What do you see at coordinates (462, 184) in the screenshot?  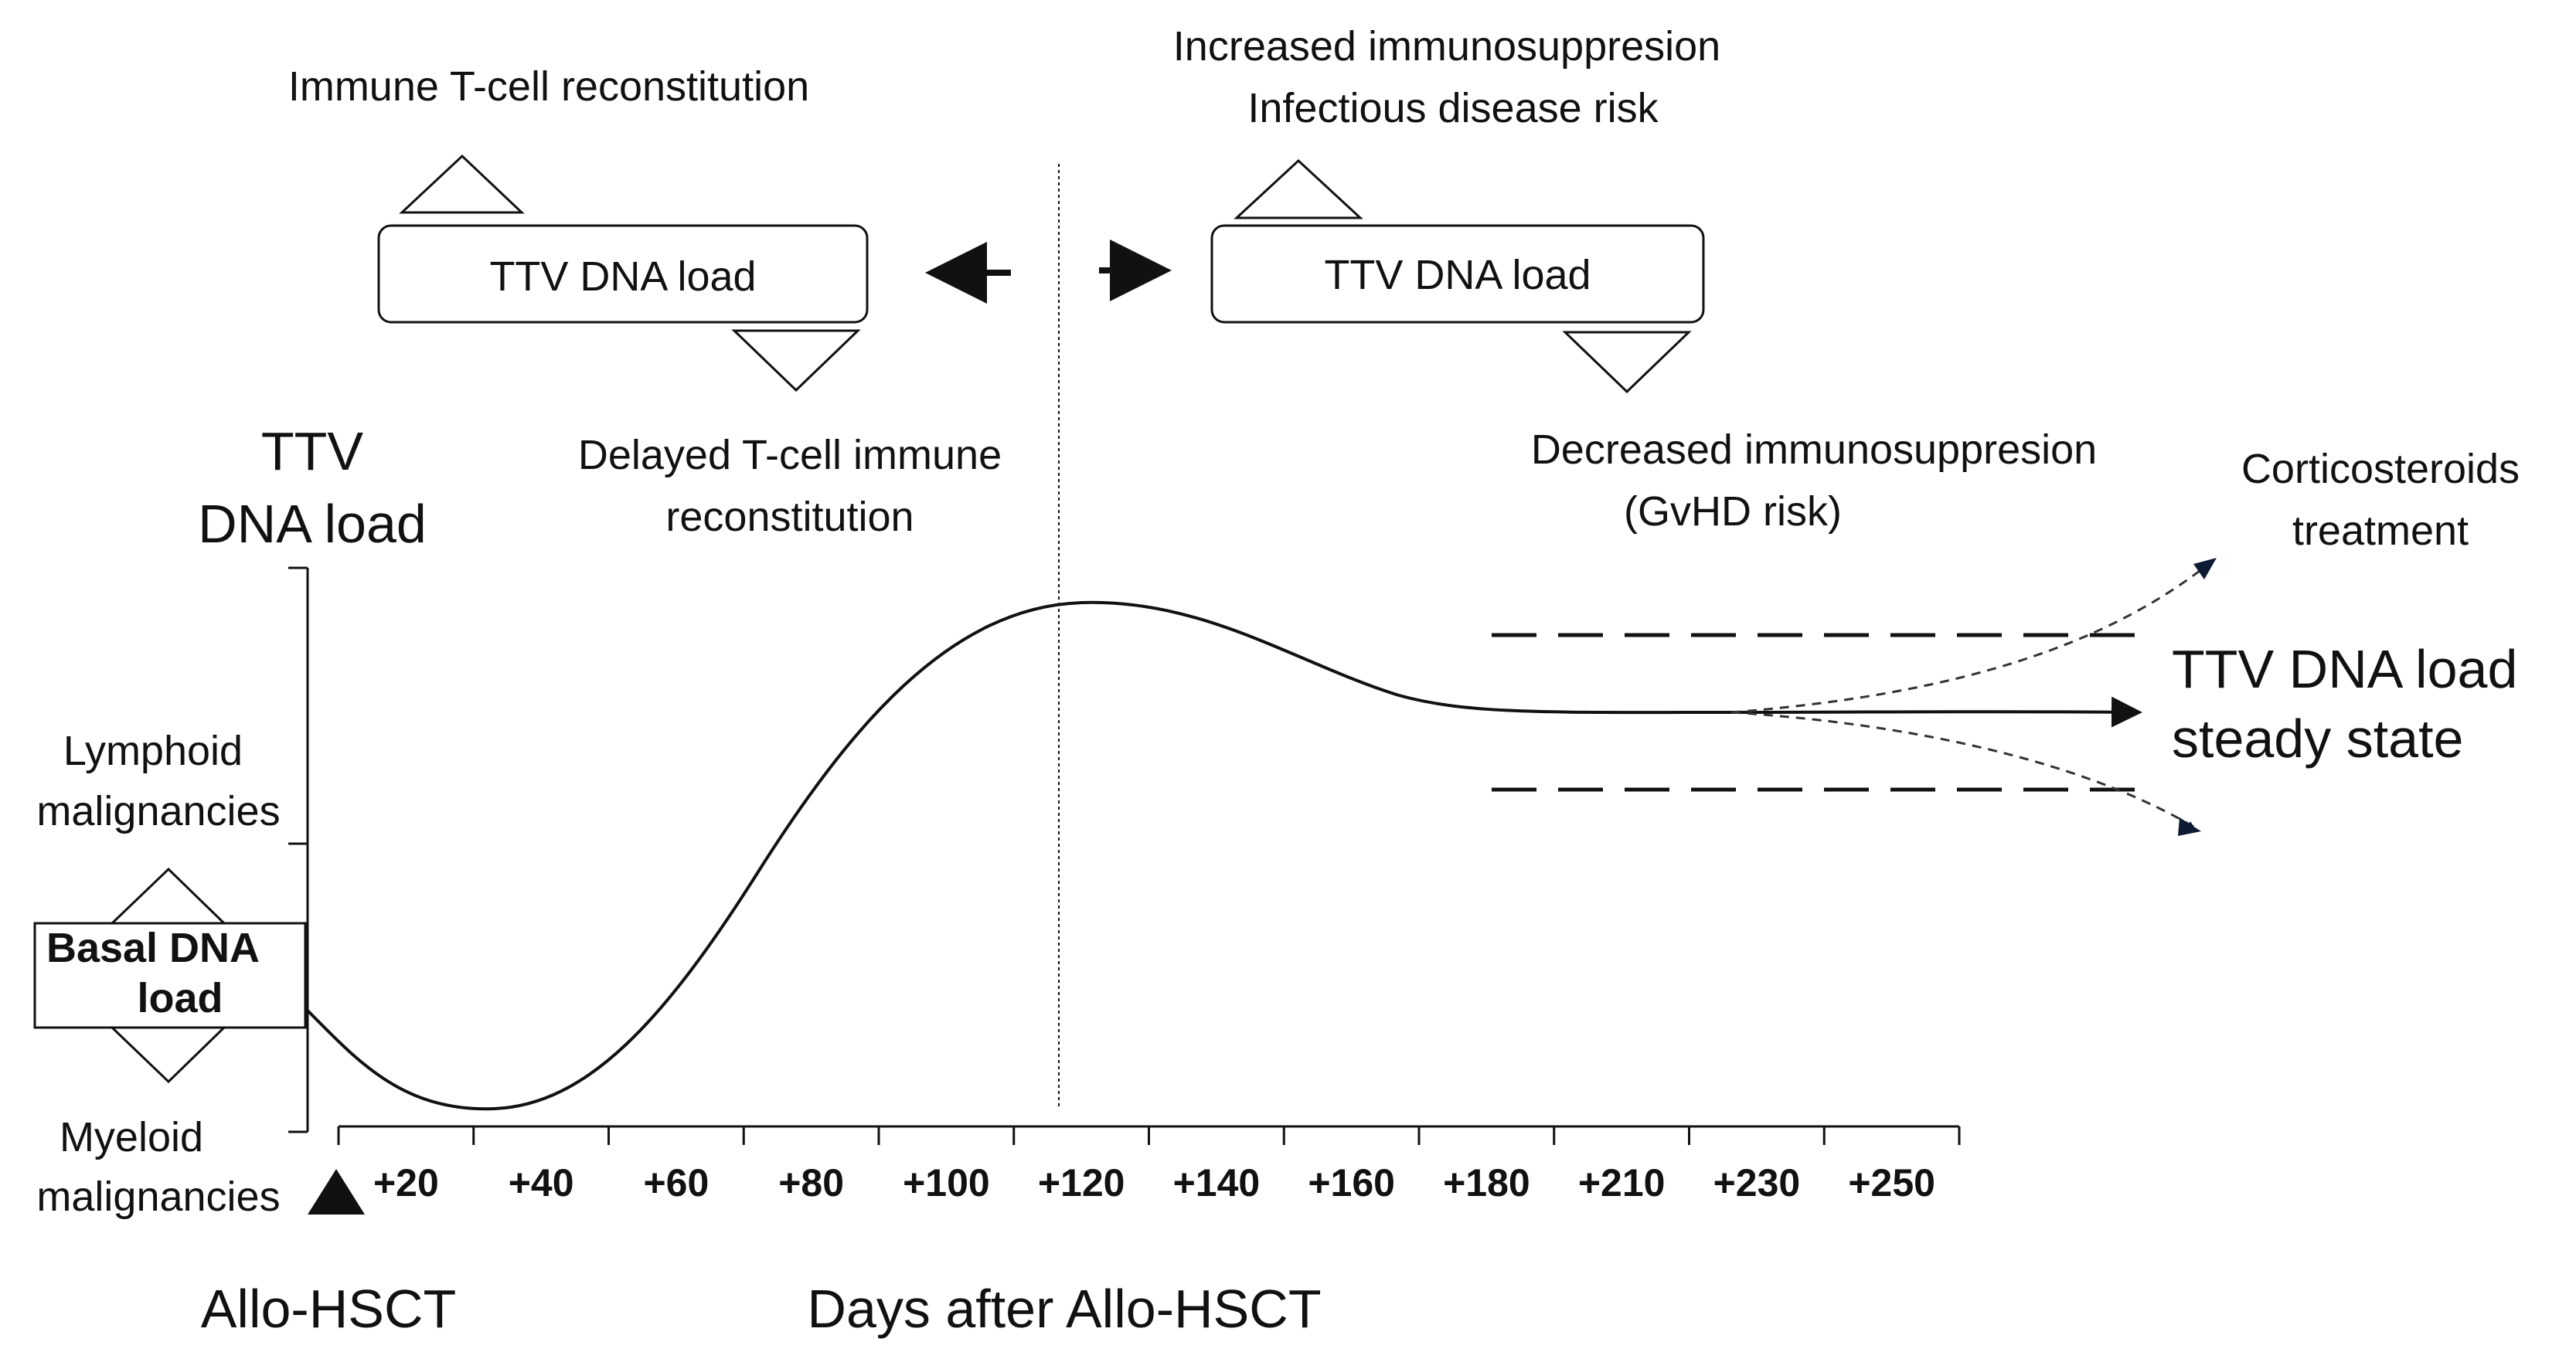 I see `increase-triangle-left` at bounding box center [462, 184].